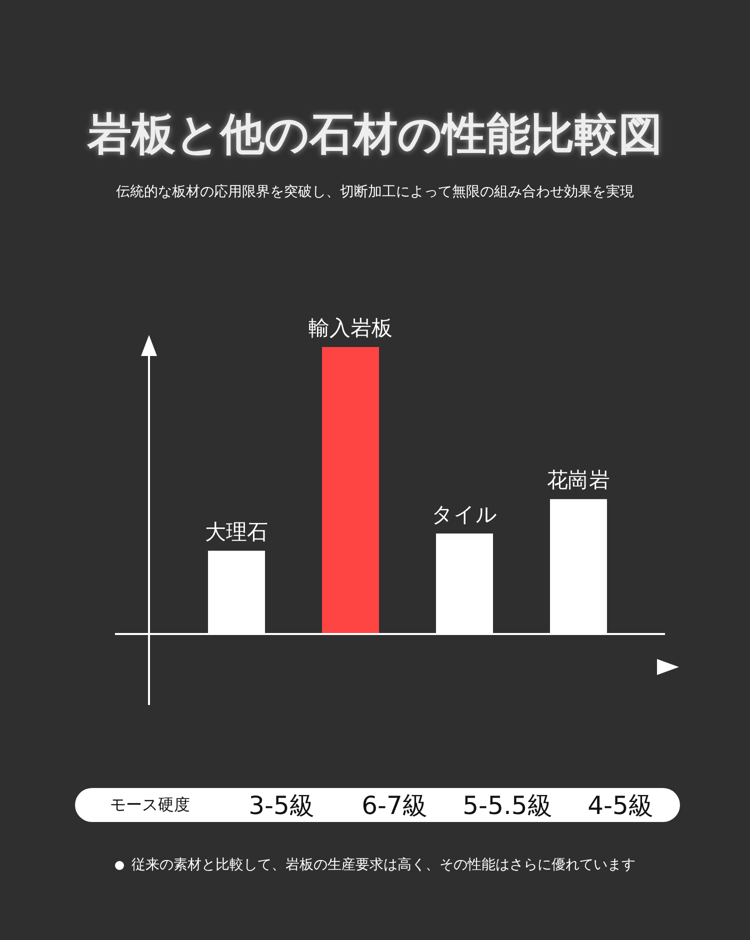 The height and width of the screenshot is (940, 750). I want to click on text: 6-7級, so click(394, 806).